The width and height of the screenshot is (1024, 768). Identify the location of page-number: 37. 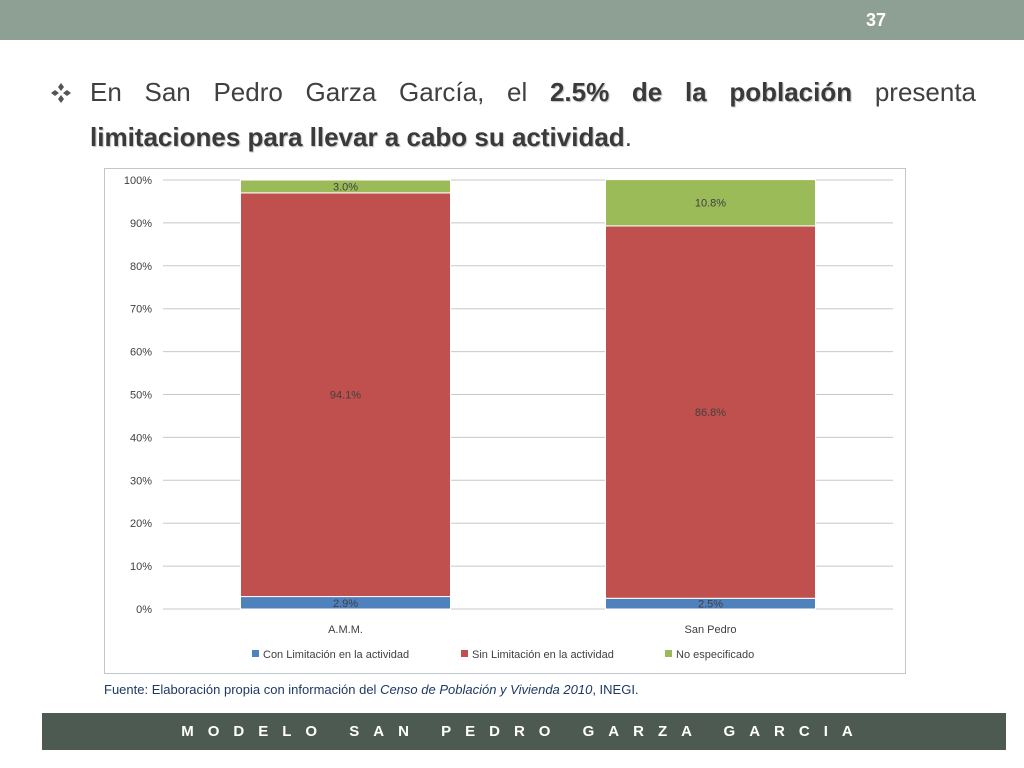
(875, 20).